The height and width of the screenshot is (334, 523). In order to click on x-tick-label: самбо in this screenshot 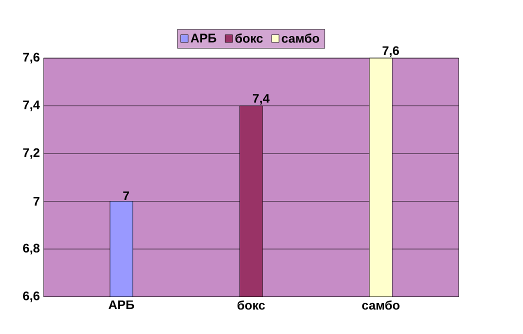, I will do `click(381, 305)`.